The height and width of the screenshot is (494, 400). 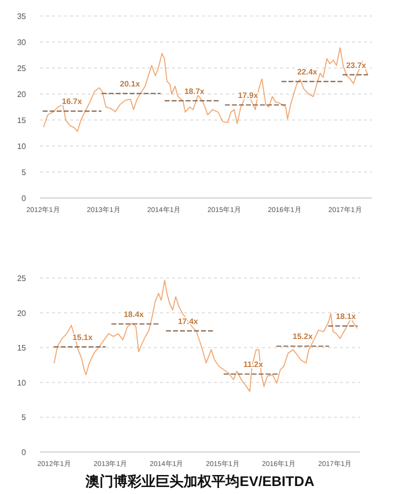 What do you see at coordinates (134, 314) in the screenshot?
I see `annotation: 18.4x` at bounding box center [134, 314].